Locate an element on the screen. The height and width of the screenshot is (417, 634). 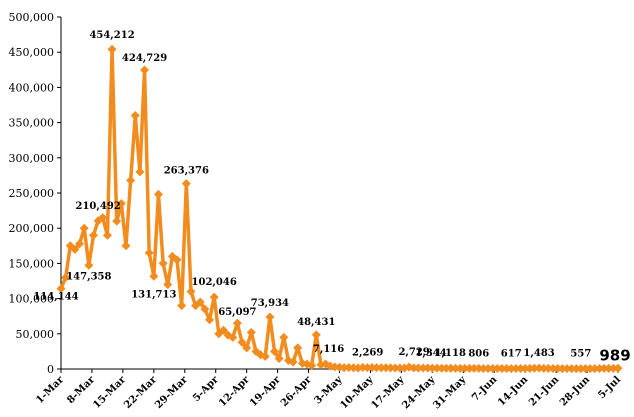
y-tick-label: 150,000 is located at coordinates (32, 263).